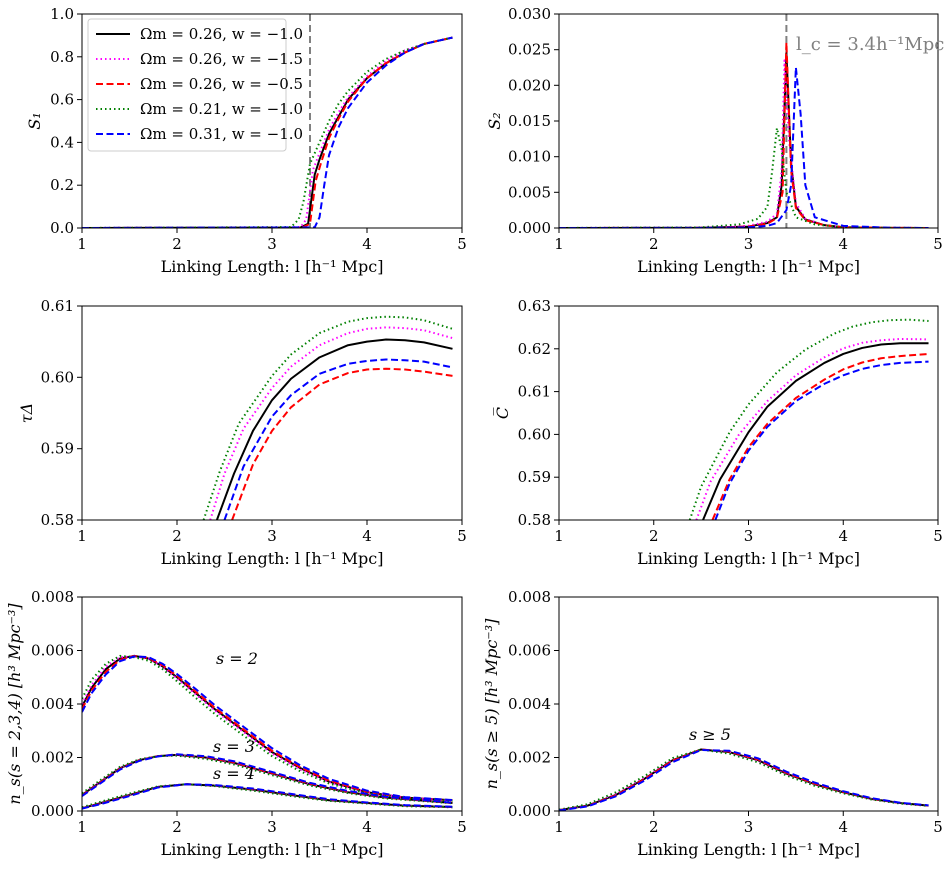 This screenshot has height=872, width=951. What do you see at coordinates (529, 157) in the screenshot?
I see `y-tick-label: 0.010` at bounding box center [529, 157].